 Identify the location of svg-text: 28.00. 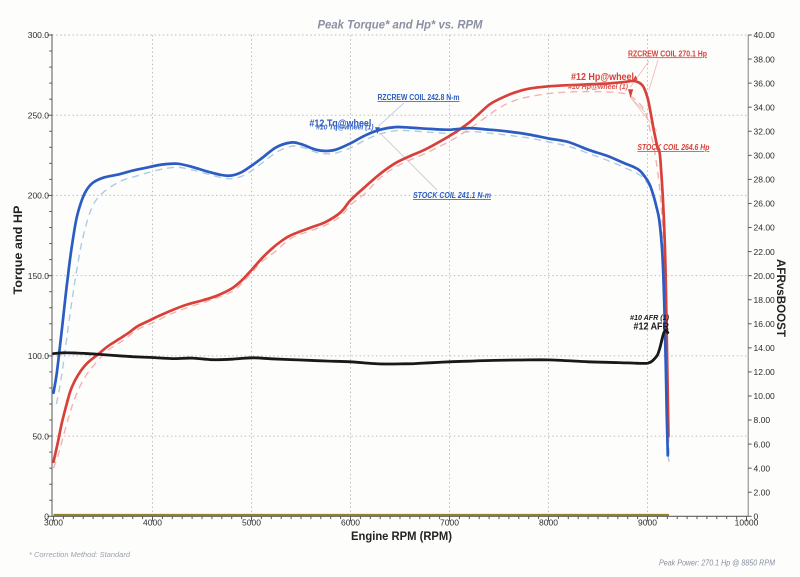
(765, 180).